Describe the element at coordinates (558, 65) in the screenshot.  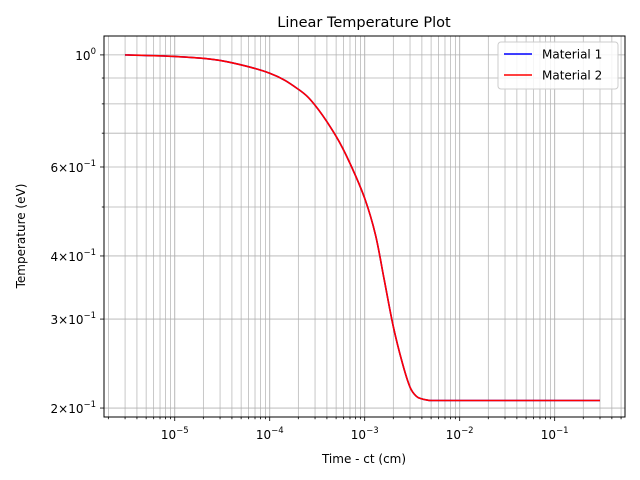
I see `legend: Material 1 Material 2` at that location.